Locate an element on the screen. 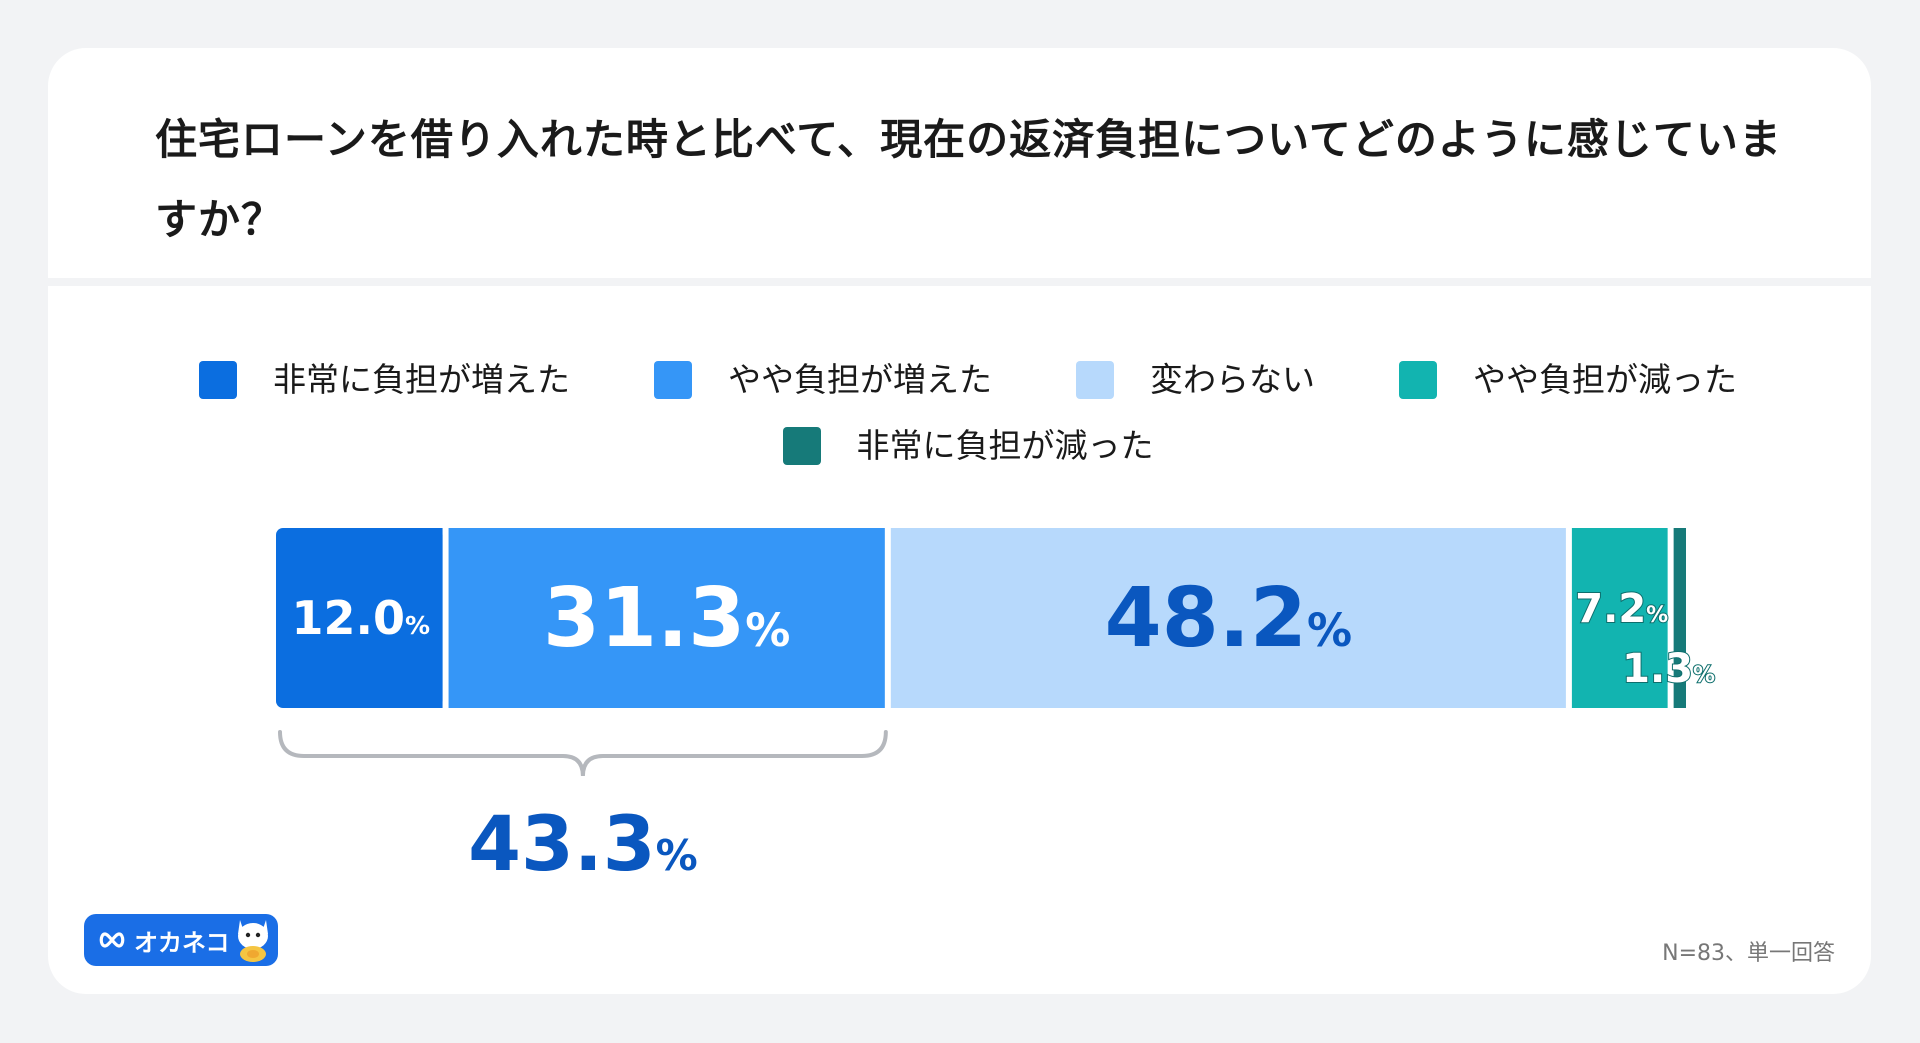 This screenshot has height=1043, width=1920. legend-label: やや負担が減った is located at coordinates (1605, 379).